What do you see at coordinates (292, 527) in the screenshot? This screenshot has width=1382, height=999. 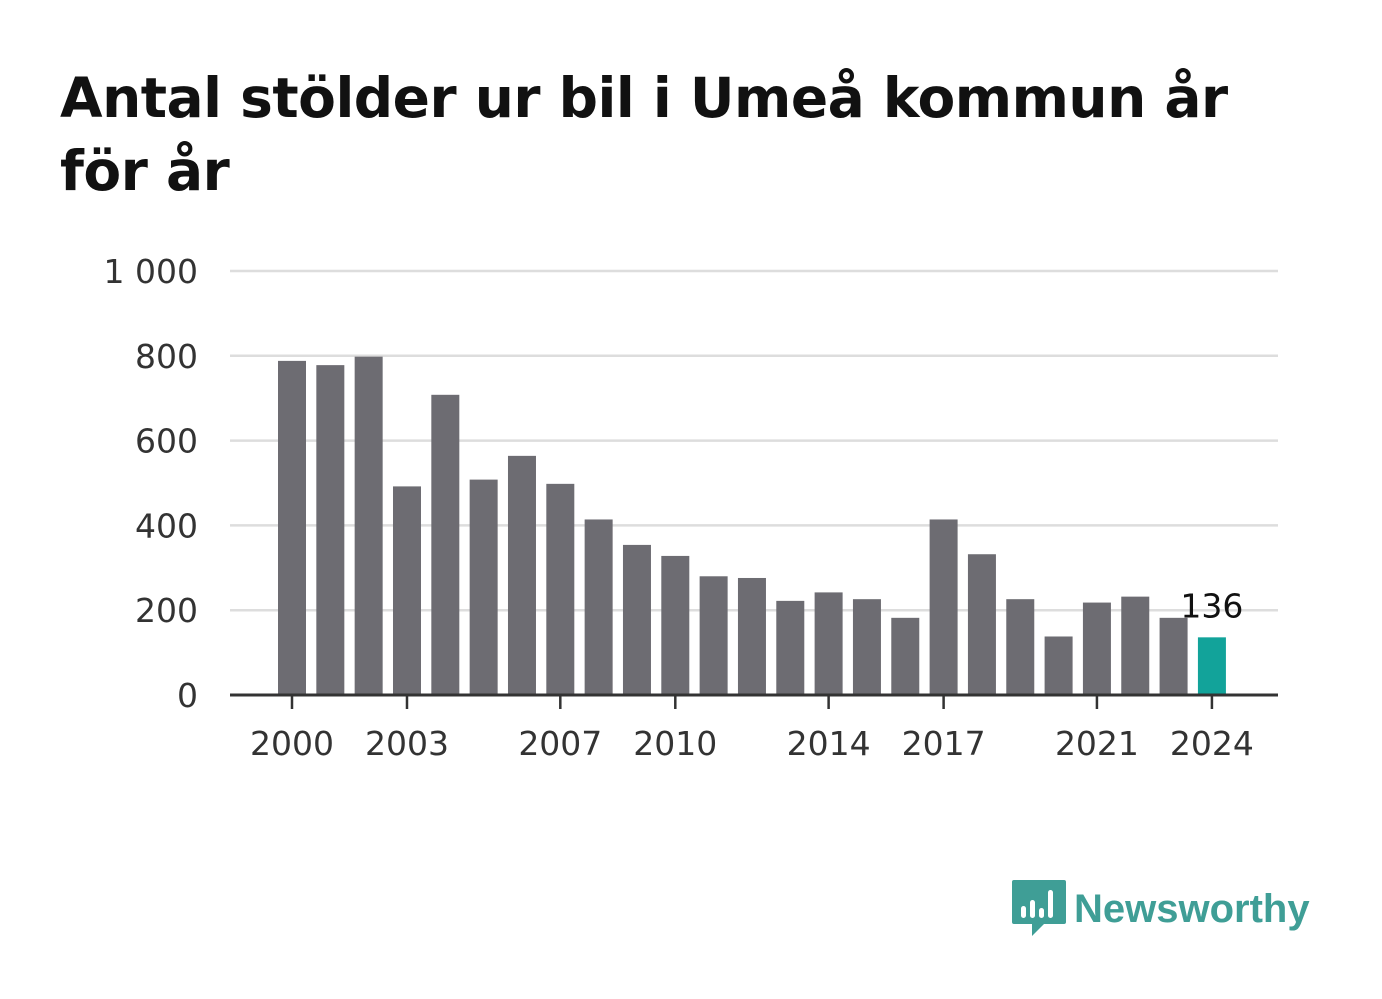 I see `bar-2000` at bounding box center [292, 527].